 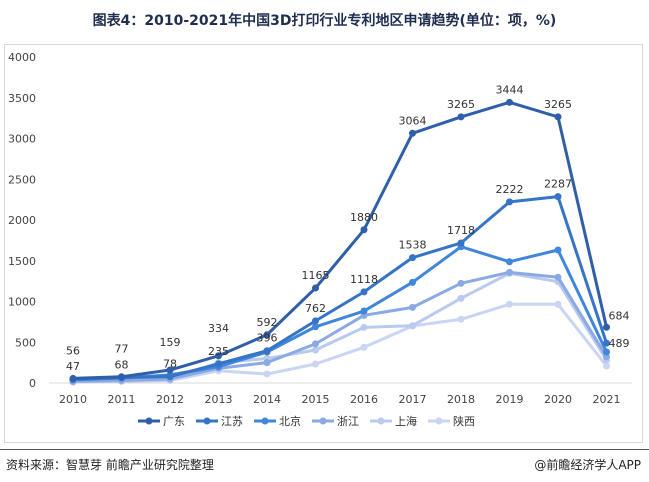 I want to click on brand-credit: @前瞻经济学人APP, so click(x=587, y=465).